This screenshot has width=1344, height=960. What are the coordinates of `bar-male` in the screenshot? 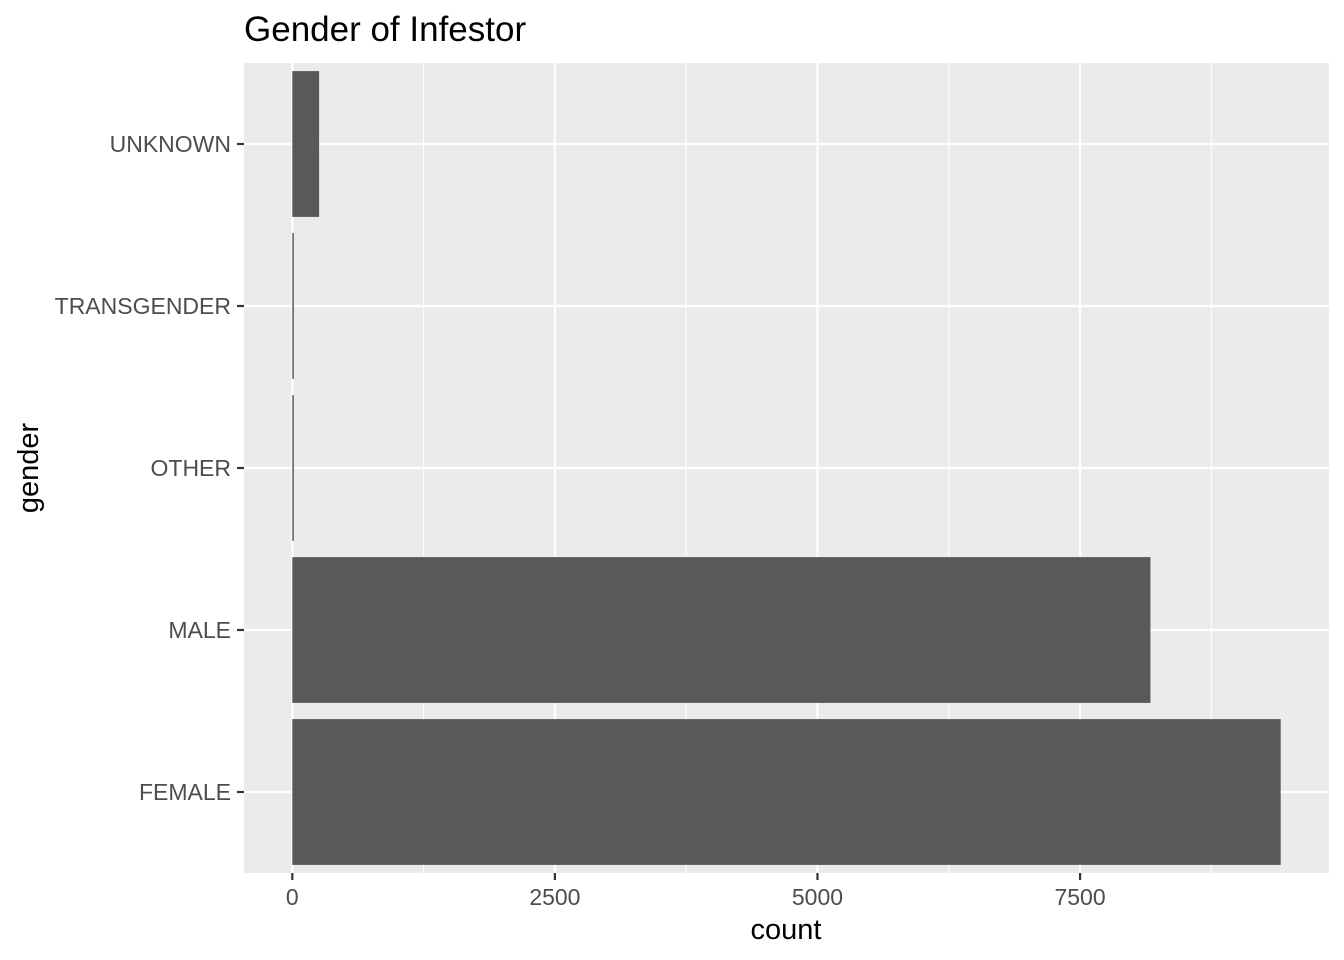 It's located at (721, 630).